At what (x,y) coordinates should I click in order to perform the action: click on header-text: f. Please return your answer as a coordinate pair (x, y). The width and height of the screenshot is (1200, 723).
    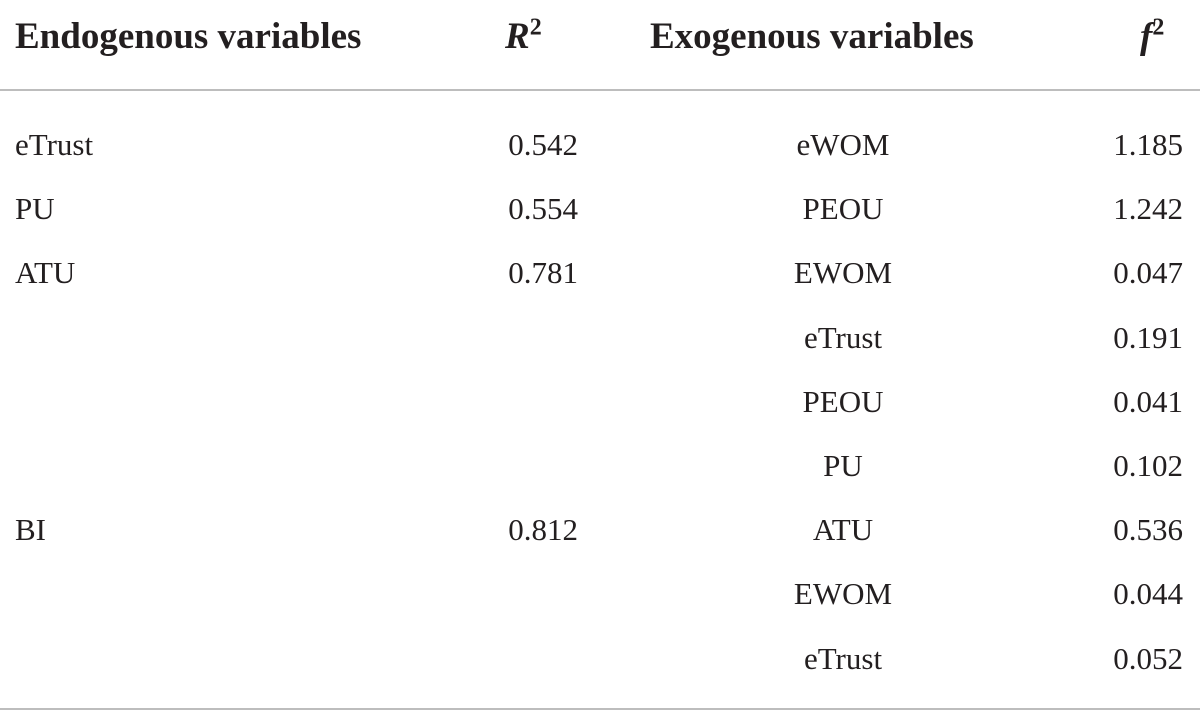
    Looking at the image, I should click on (1146, 36).